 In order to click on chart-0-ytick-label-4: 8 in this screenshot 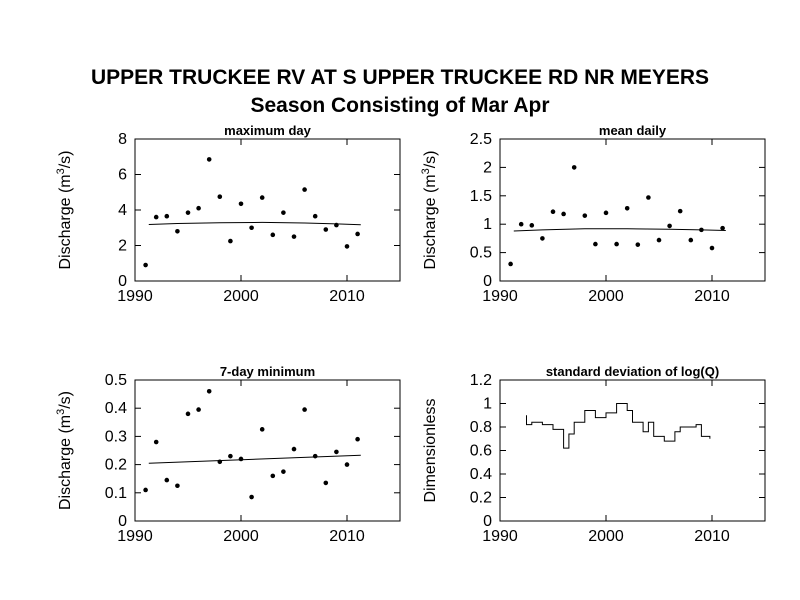, I will do `click(122, 139)`.